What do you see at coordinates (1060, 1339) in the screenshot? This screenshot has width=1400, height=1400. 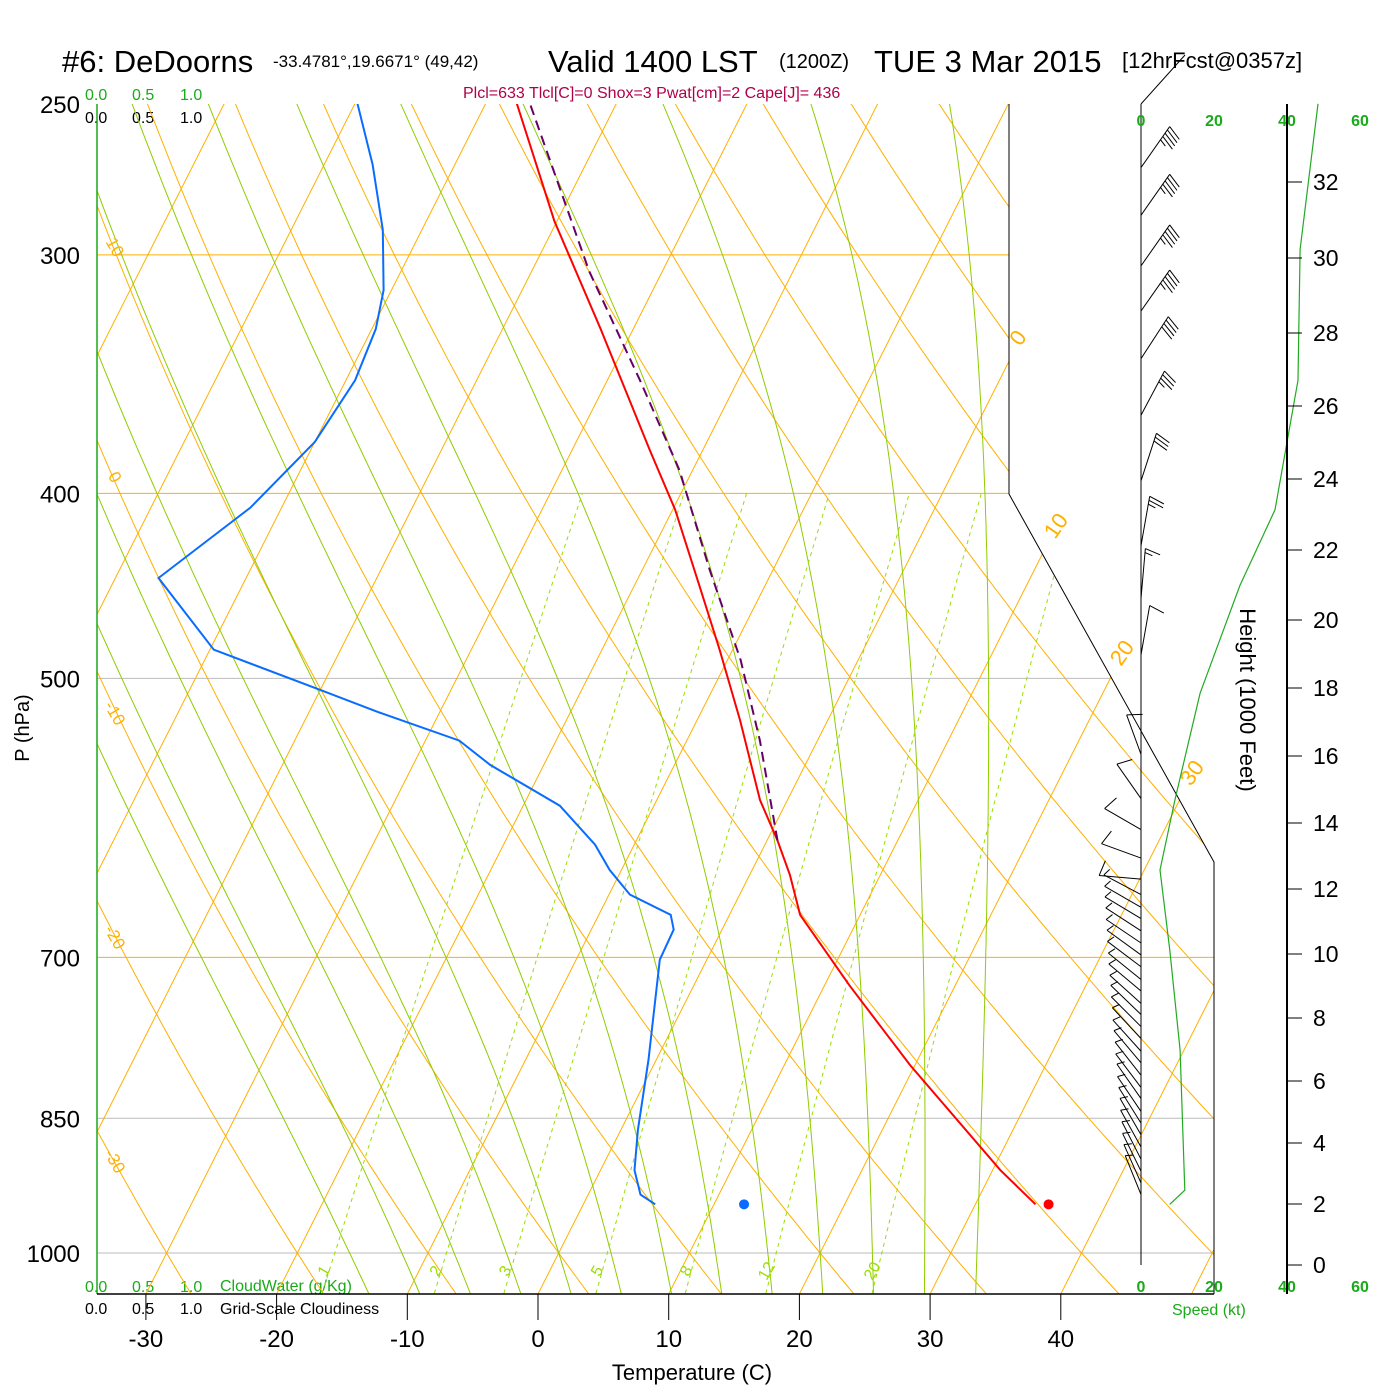 I see `temperature-tick-label: 40` at bounding box center [1060, 1339].